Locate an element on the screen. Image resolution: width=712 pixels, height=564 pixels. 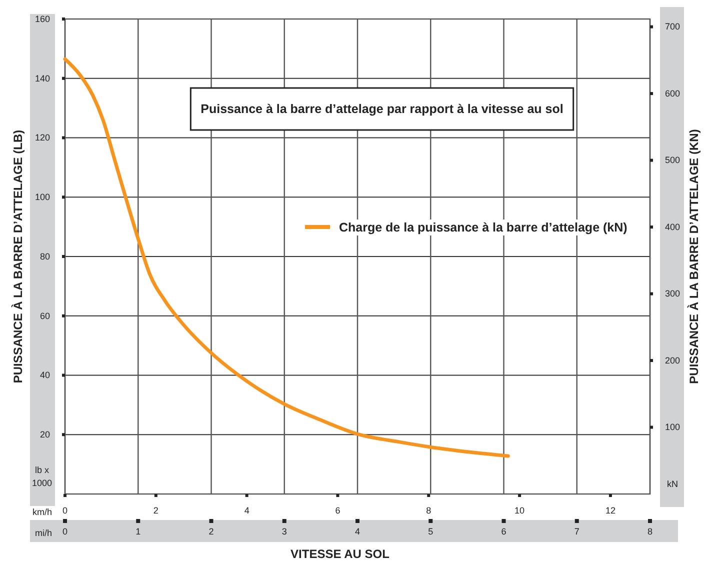
y2-axis-title: PUISSANCE À LA BARRE D’ATTELAGE (KN) is located at coordinates (694, 256).